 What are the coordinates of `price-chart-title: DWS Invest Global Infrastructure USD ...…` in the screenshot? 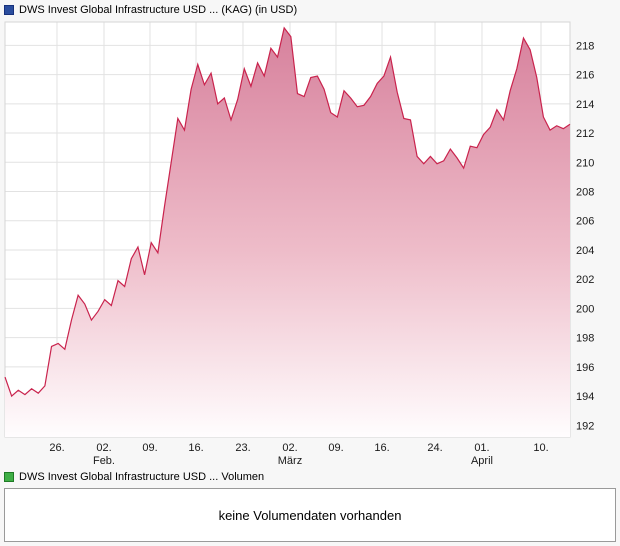 It's located at (158, 10).